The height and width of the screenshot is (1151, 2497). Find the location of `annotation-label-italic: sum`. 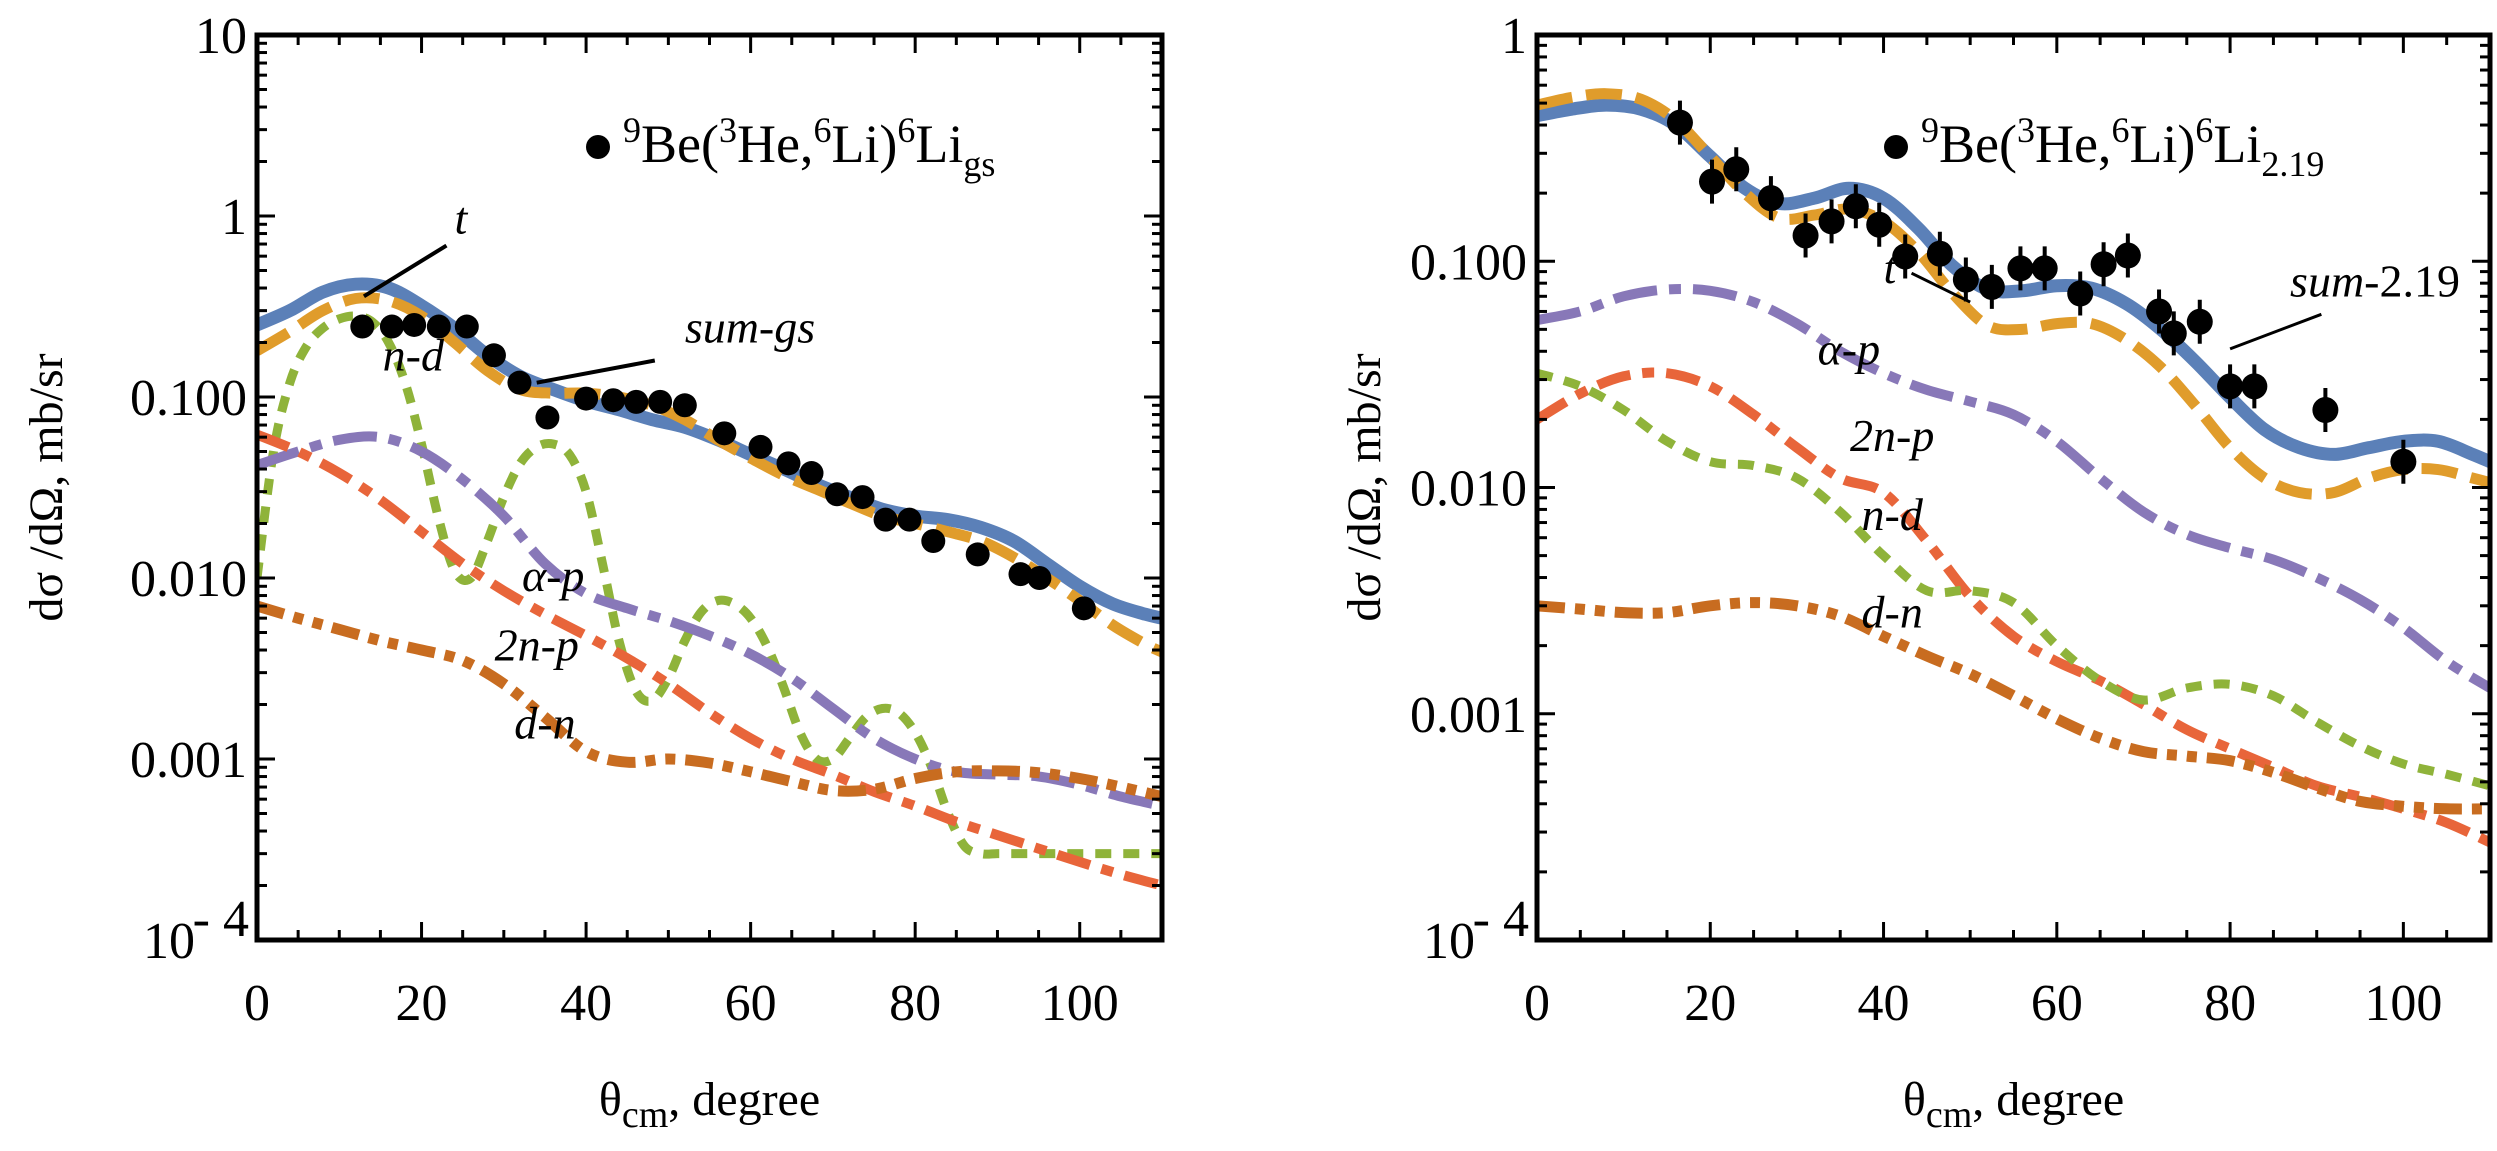

annotation-label-italic: sum is located at coordinates (2327, 280).